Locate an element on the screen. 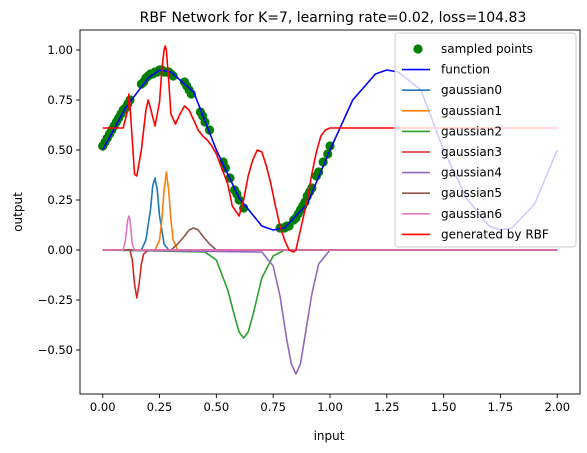 The height and width of the screenshot is (453, 587). y-axis: −0.50 −0.25 0.00 0.25 0.50 0.75 1.00 is located at coordinates (59, 200).